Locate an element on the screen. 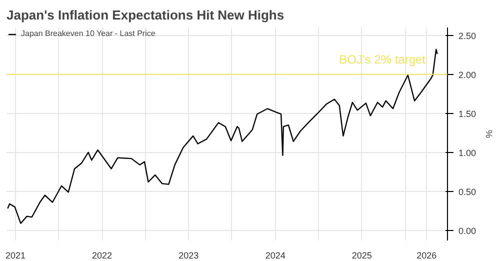  x-tick-label: 2025 is located at coordinates (362, 255).